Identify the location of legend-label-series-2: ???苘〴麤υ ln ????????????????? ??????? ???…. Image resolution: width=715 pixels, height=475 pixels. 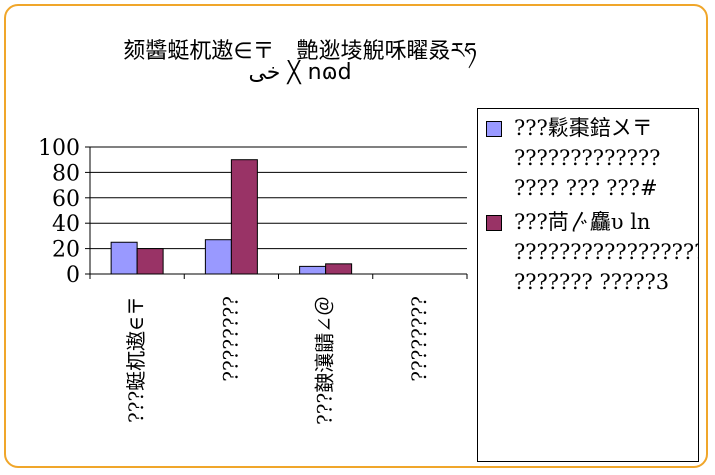
(606, 252).